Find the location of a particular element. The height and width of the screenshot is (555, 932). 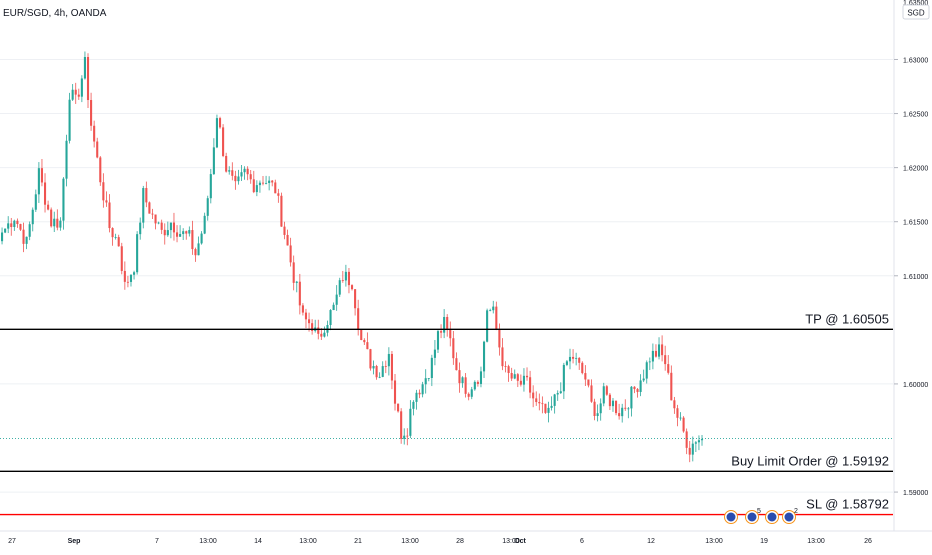

time-tick-label: 28 is located at coordinates (460, 541).